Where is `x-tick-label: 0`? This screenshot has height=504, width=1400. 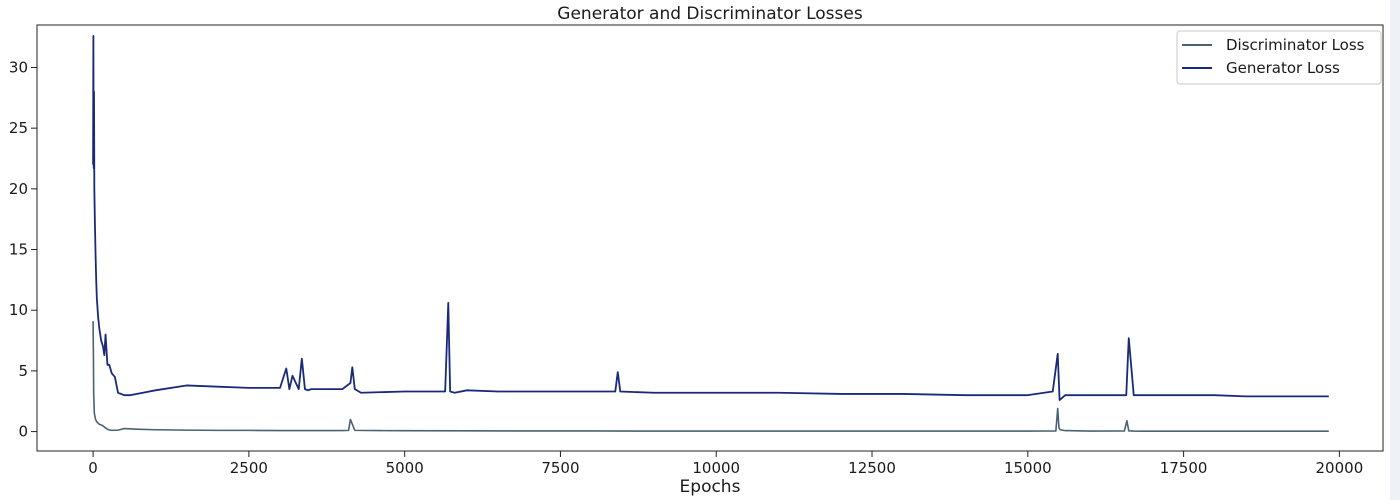
x-tick-label: 0 is located at coordinates (93, 468).